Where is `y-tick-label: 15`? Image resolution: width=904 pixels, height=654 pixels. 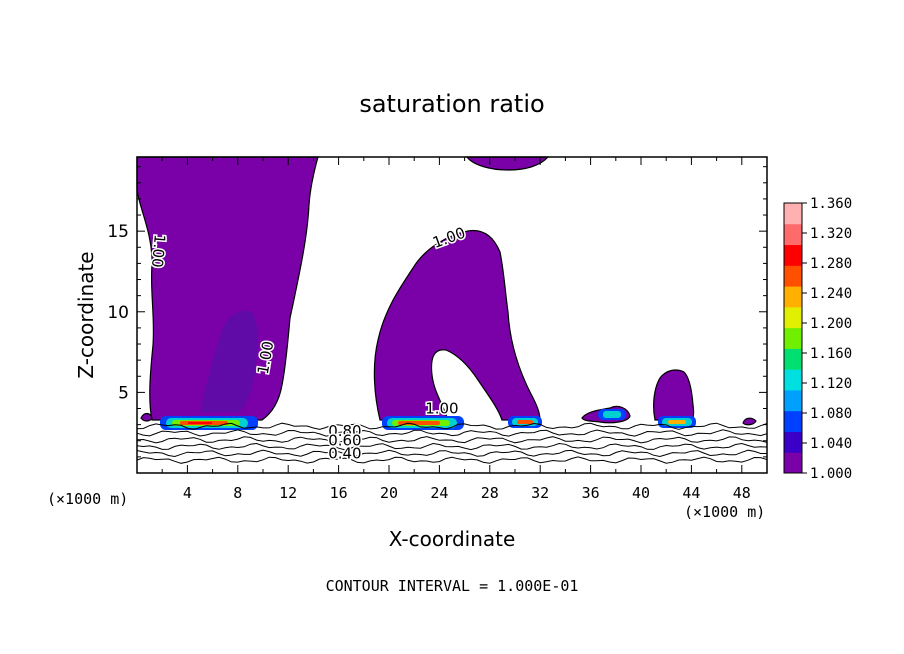 y-tick-label: 15 is located at coordinates (118, 232).